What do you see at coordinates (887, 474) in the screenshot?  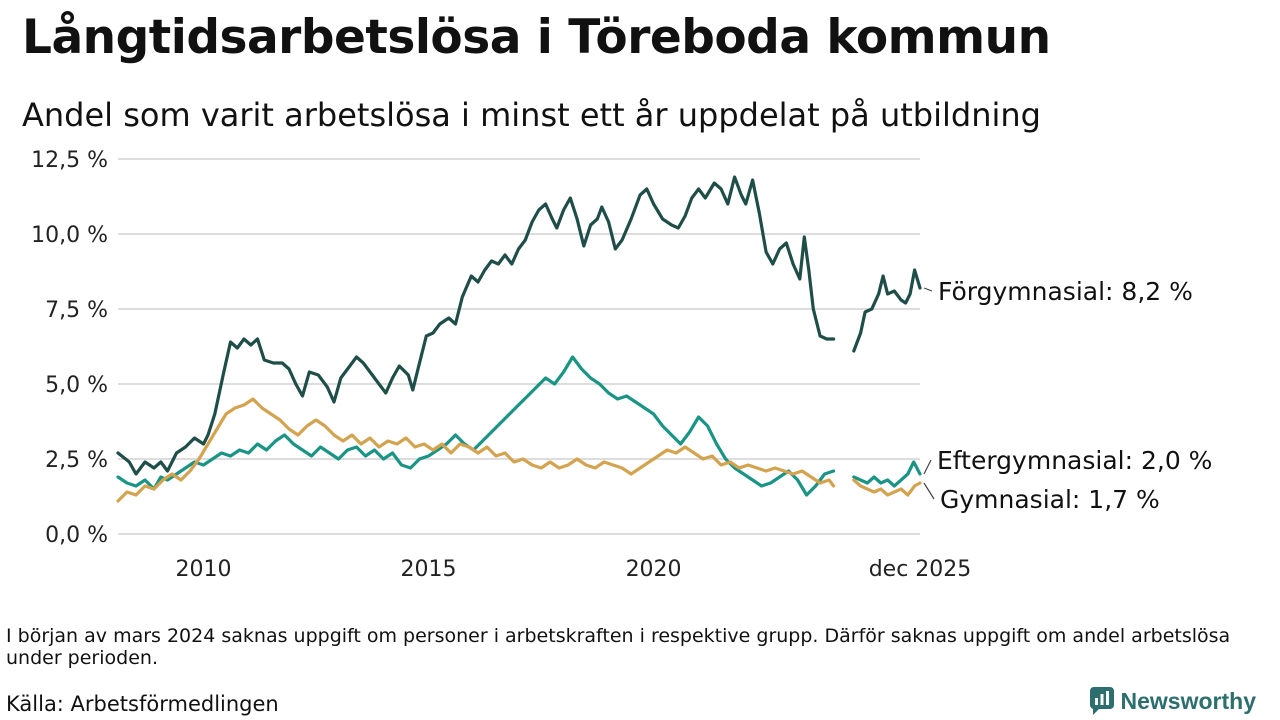 I see `series-line-eftergymnasial-recent` at bounding box center [887, 474].